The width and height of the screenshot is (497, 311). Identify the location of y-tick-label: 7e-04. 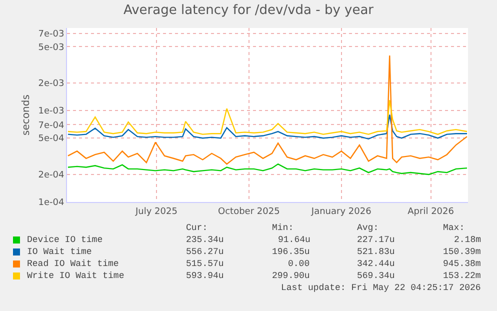
(51, 125).